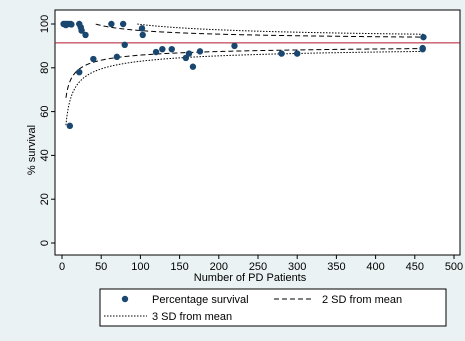 The height and width of the screenshot is (341, 465). I want to click on y-tick-label-40: 40, so click(45, 155).